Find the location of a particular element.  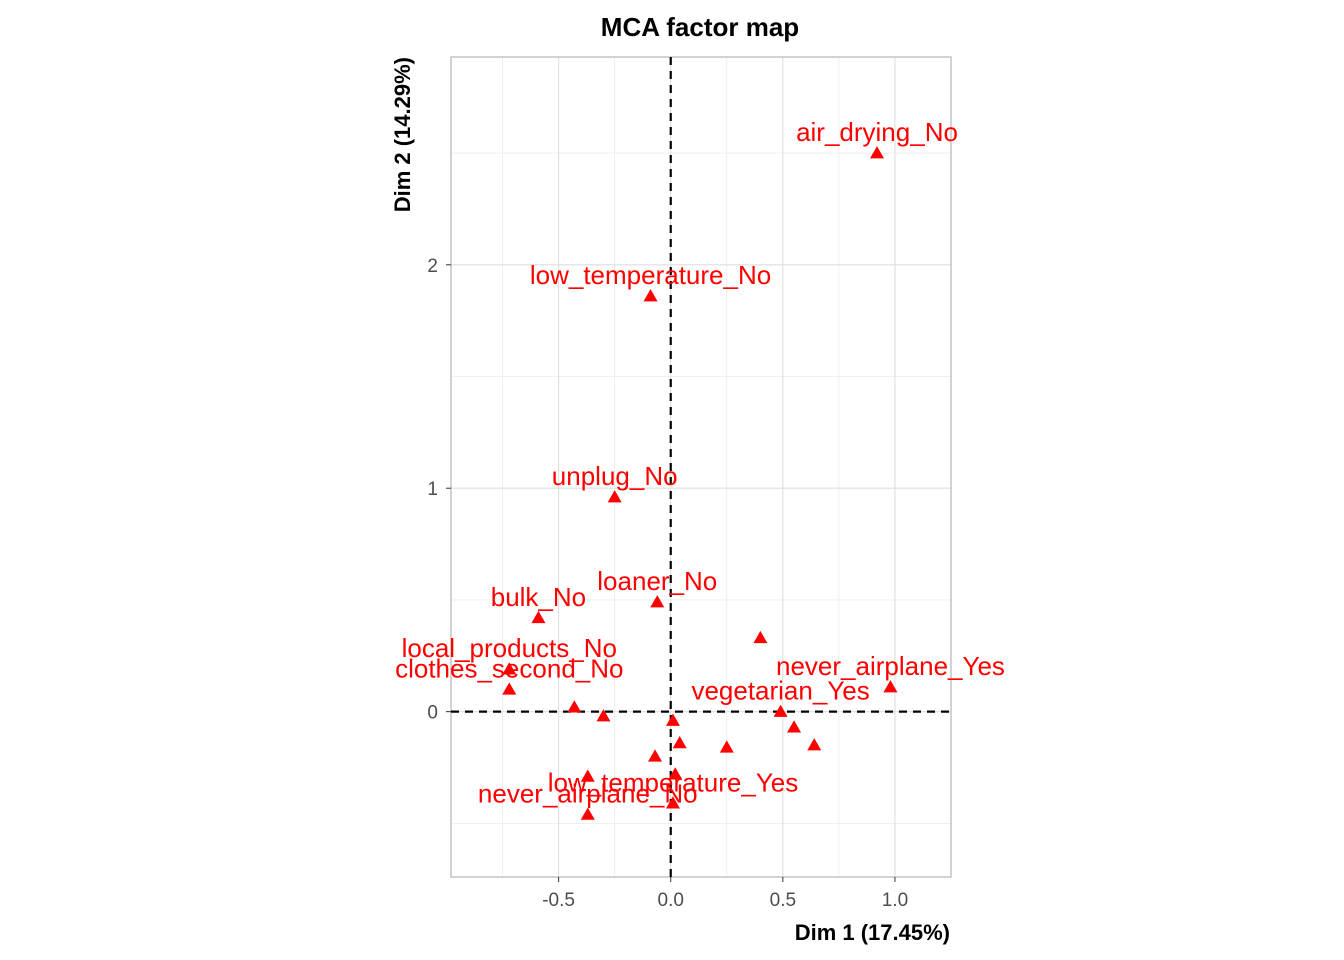

x-tick-label: 1.0 is located at coordinates (895, 900).